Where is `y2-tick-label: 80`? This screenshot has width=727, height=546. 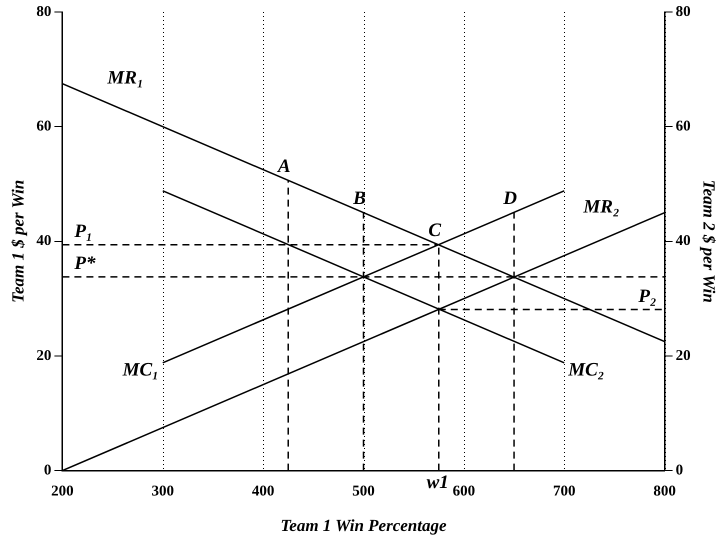 y2-tick-label: 80 is located at coordinates (683, 12).